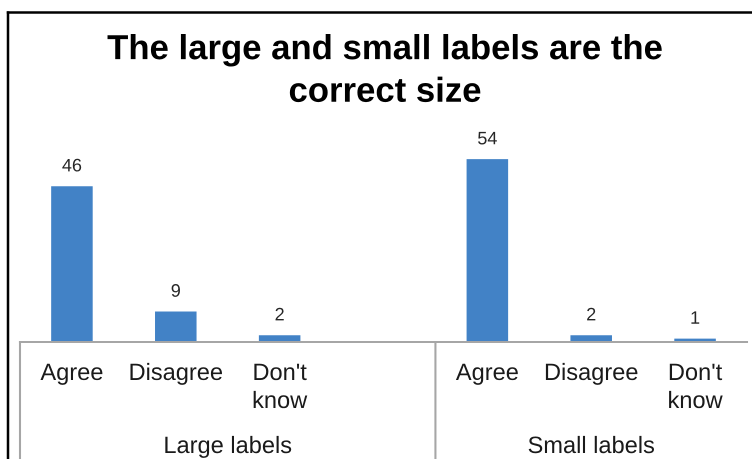  I want to click on data-label: 54, so click(487, 138).